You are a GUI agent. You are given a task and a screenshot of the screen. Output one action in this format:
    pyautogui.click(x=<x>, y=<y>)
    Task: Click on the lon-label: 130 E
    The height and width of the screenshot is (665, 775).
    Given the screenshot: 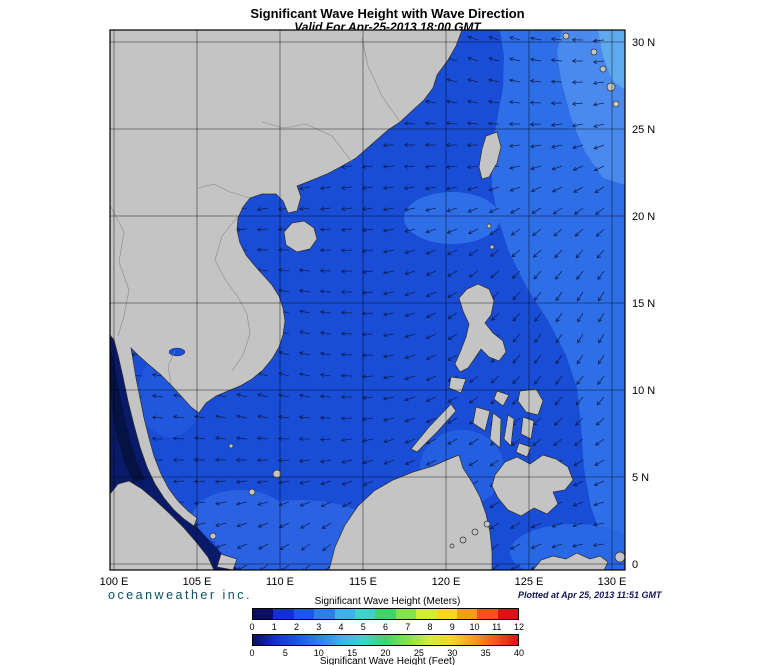 What is the action you would take?
    pyautogui.click(x=612, y=582)
    